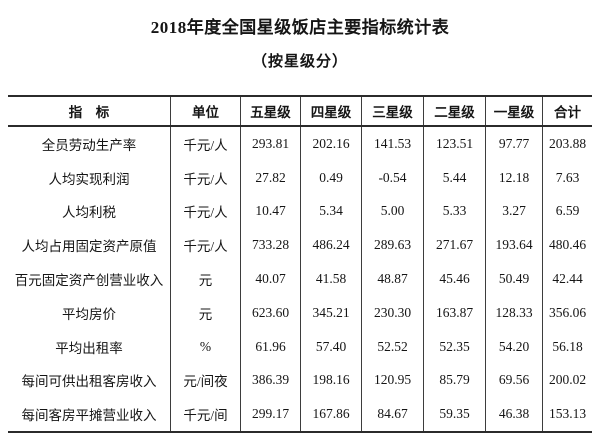  What do you see at coordinates (392, 279) in the screenshot?
I see `value-cell: 48.87` at bounding box center [392, 279].